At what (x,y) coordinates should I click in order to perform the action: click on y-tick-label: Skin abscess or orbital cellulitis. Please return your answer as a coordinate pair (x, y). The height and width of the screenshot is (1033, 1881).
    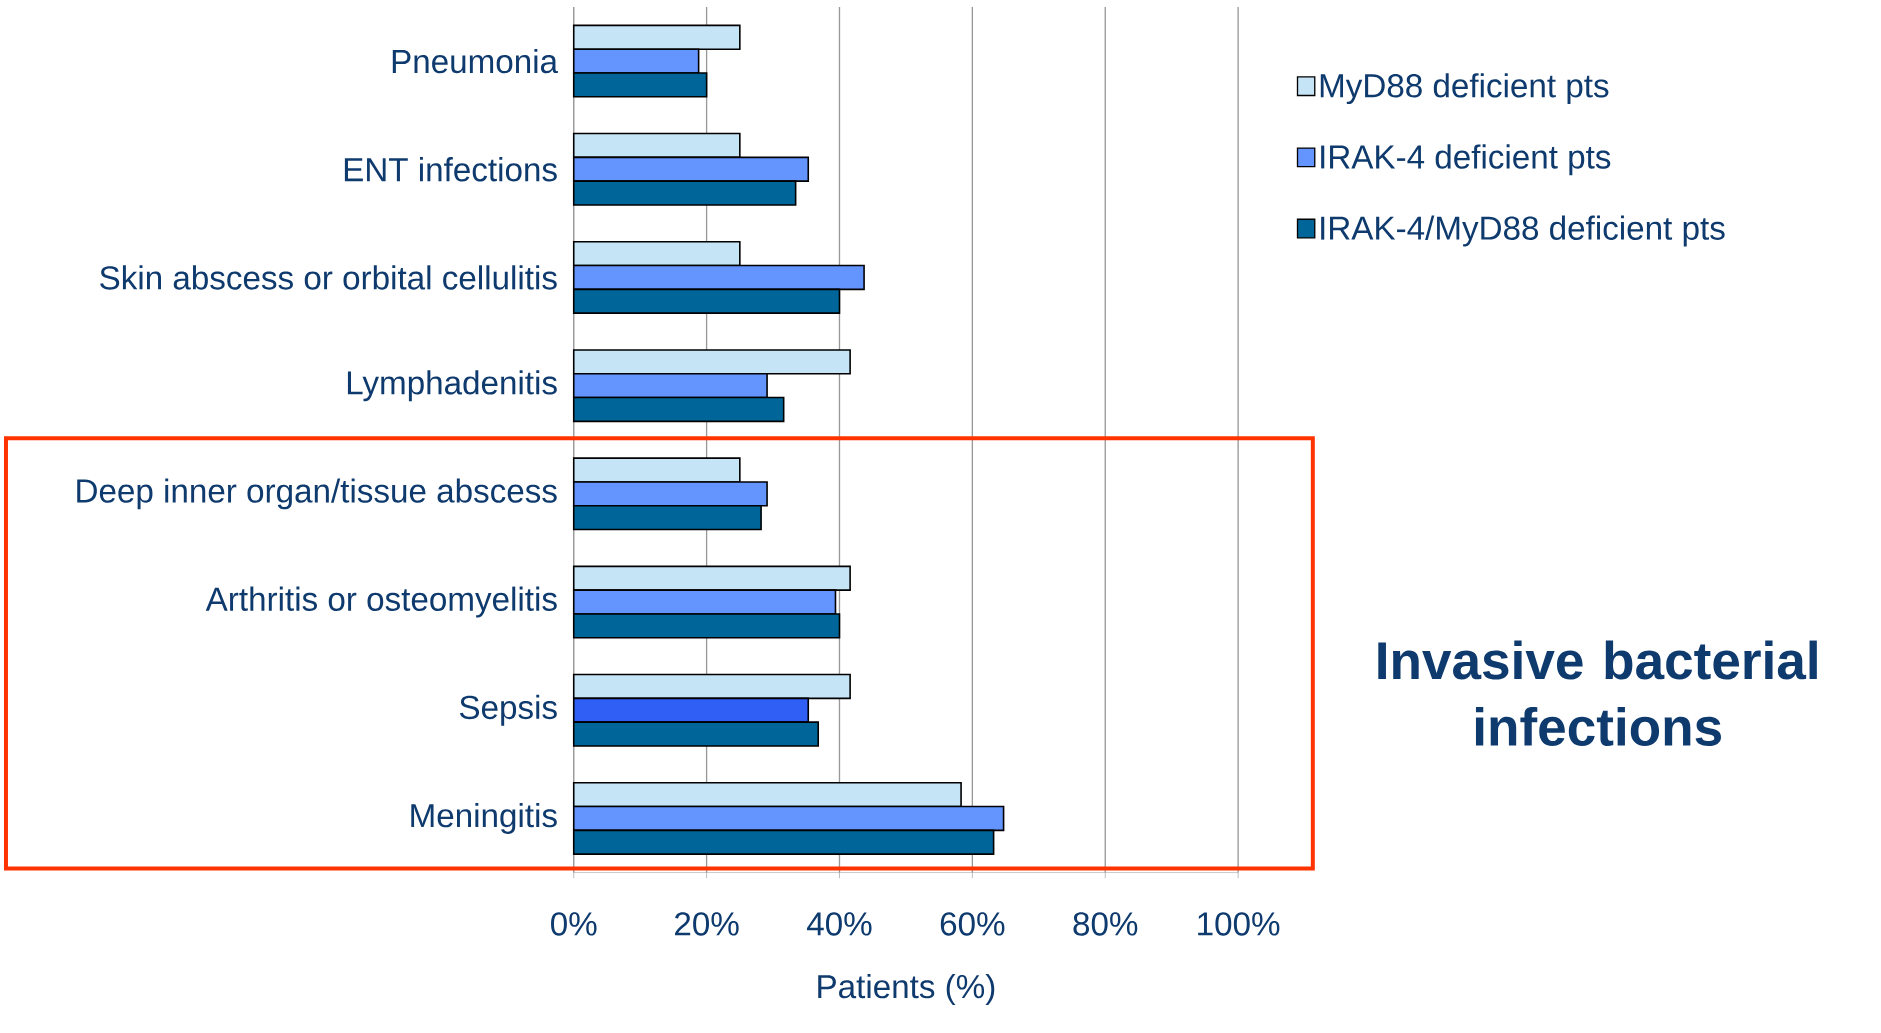
    Looking at the image, I should click on (328, 277).